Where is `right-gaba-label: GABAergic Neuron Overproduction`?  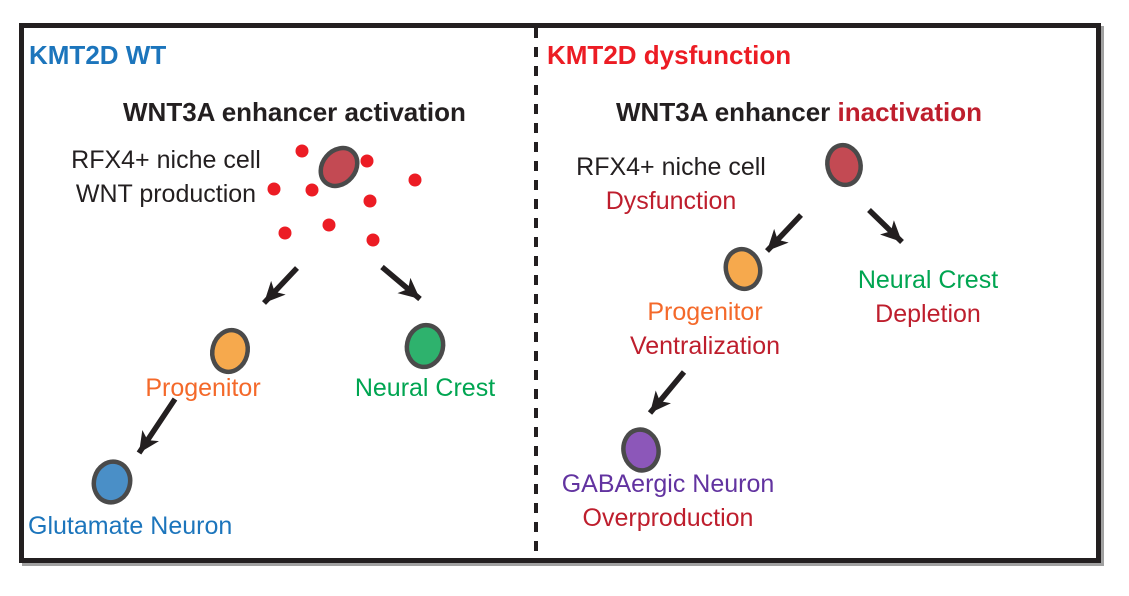 right-gaba-label: GABAergic Neuron Overproduction is located at coordinates (668, 501).